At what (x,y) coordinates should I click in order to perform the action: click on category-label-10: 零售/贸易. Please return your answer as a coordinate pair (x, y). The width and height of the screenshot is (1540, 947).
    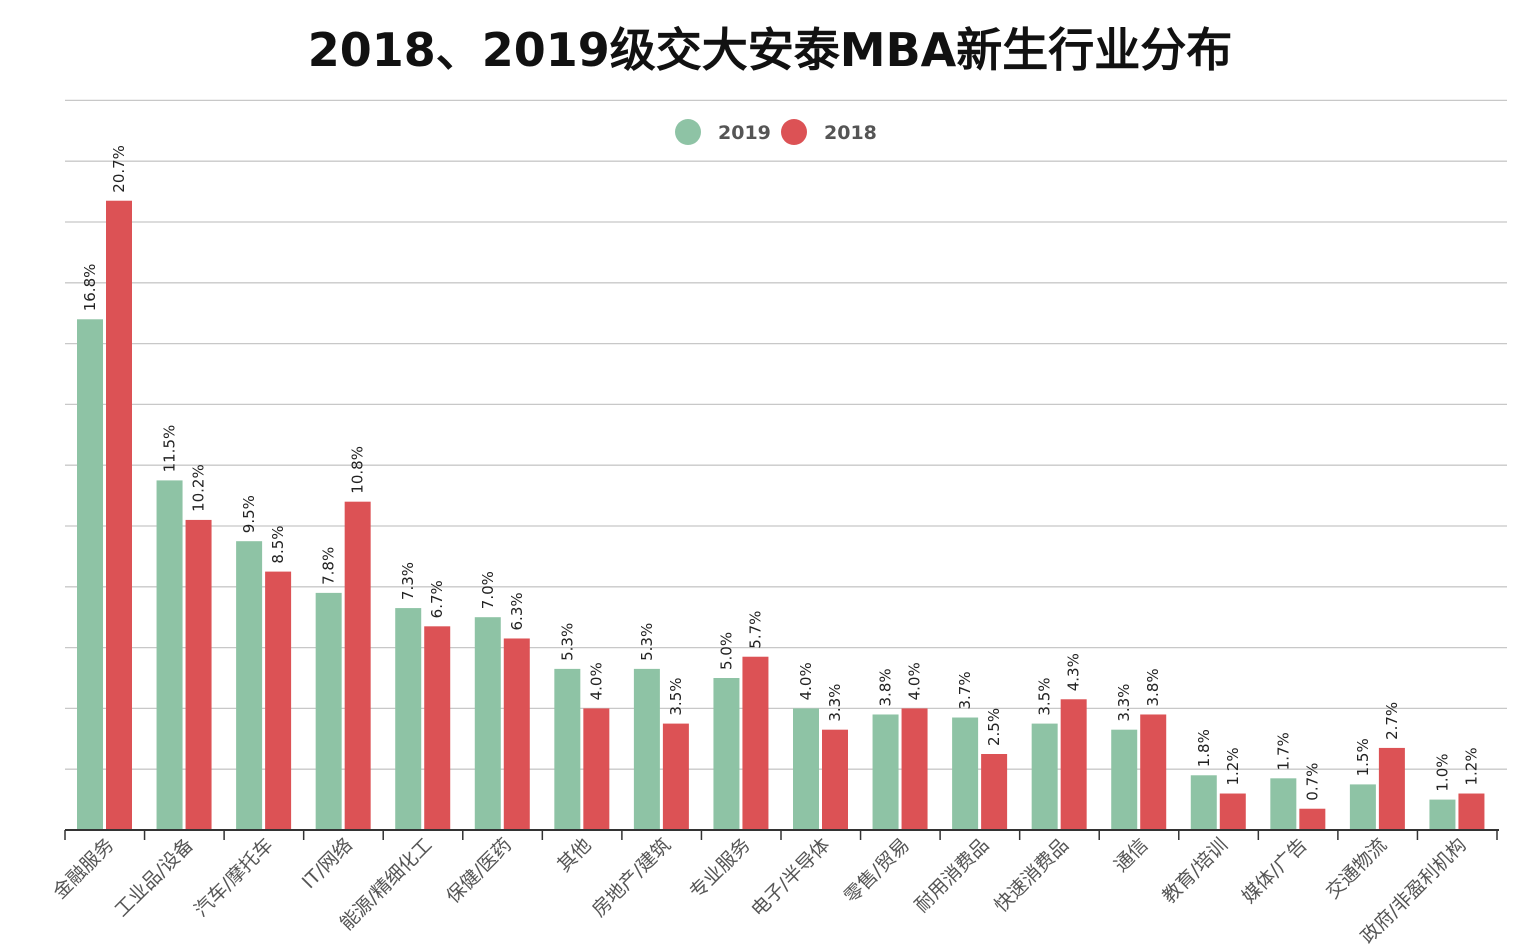
    Looking at the image, I should click on (877, 871).